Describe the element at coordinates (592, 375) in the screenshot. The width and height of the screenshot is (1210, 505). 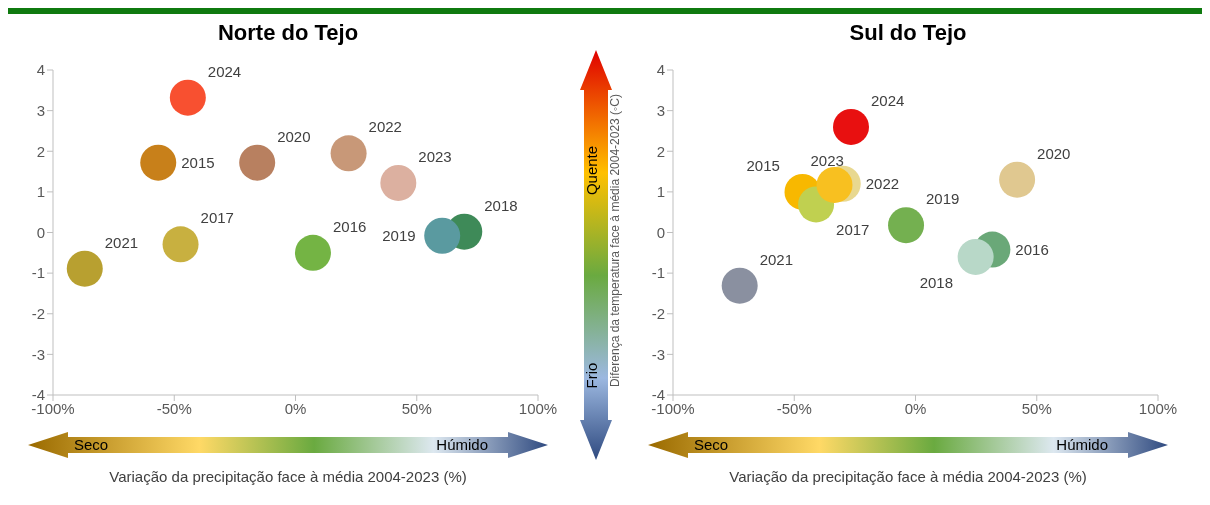
I see `text: Frio` at that location.